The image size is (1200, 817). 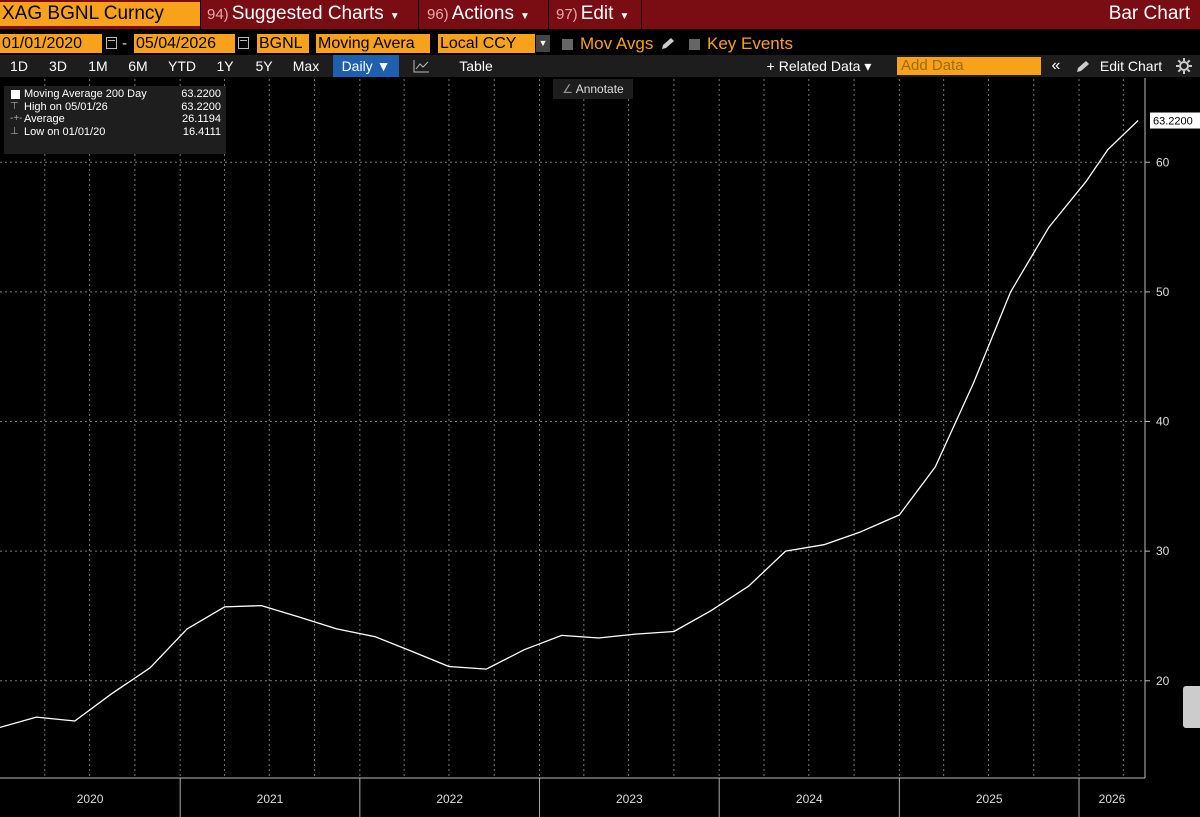 What do you see at coordinates (1163, 292) in the screenshot?
I see `y-tick-label: 50` at bounding box center [1163, 292].